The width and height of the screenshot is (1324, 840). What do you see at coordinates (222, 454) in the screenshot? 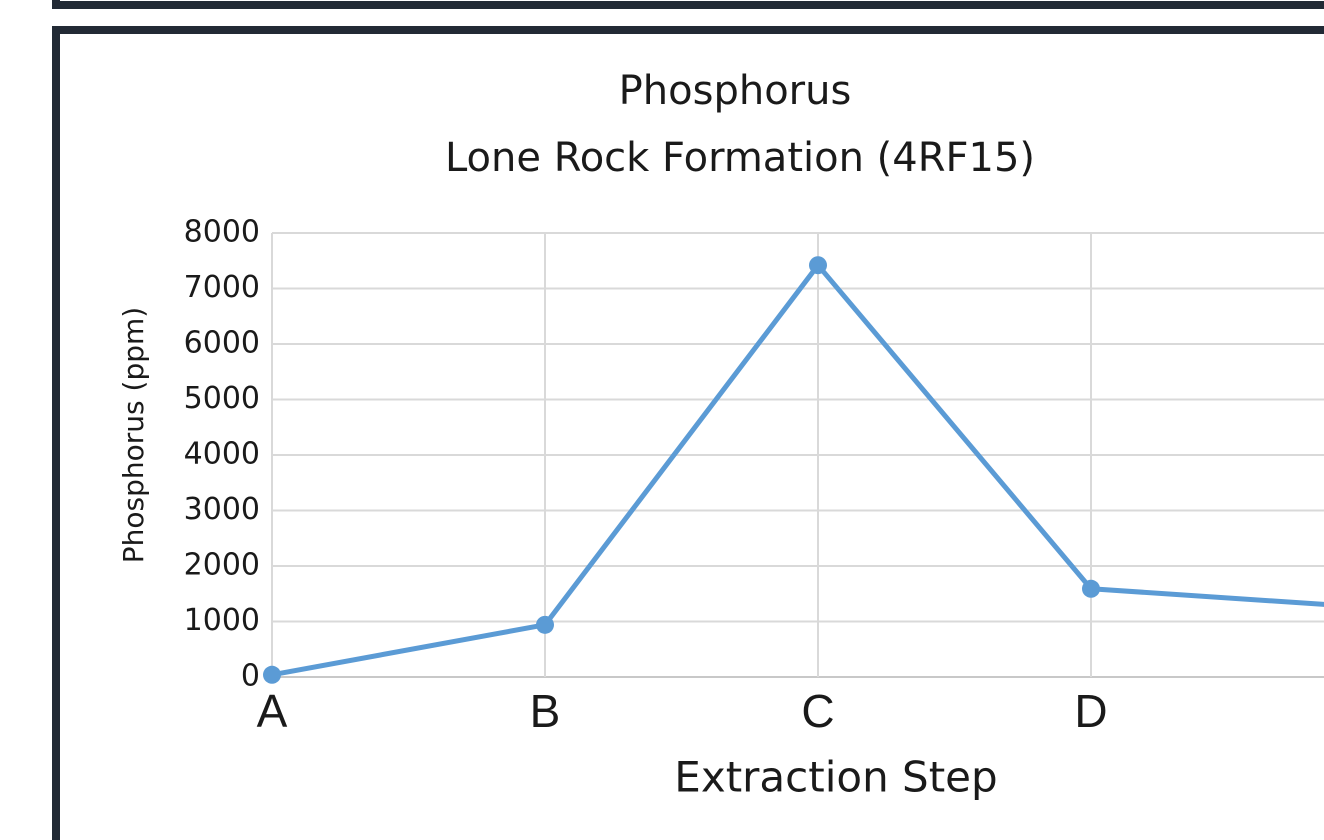
I see `y-tick-label: 4000` at bounding box center [222, 454].